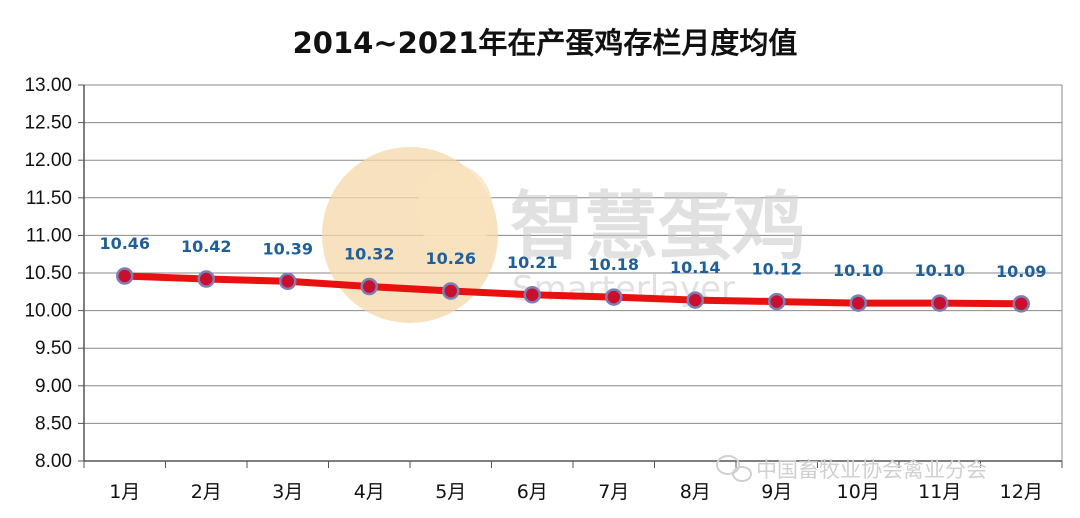  What do you see at coordinates (48, 85) in the screenshot?
I see `y-tick-label: 13.00` at bounding box center [48, 85].